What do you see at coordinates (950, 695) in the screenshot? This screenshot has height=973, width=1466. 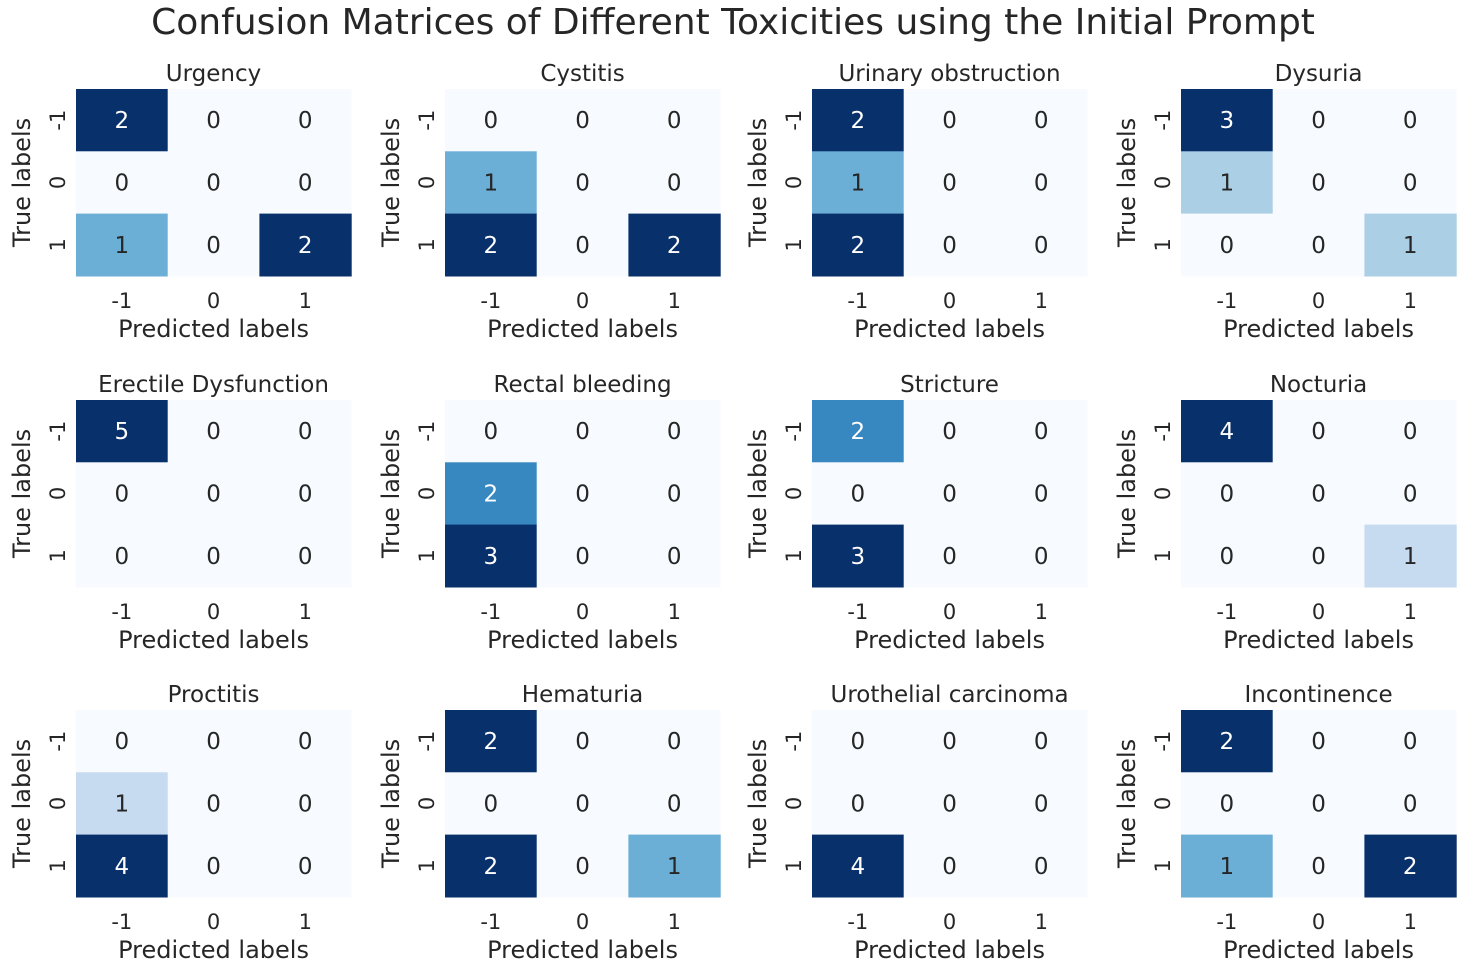 I see `panel-title: Urothelial carcinoma` at bounding box center [950, 695].